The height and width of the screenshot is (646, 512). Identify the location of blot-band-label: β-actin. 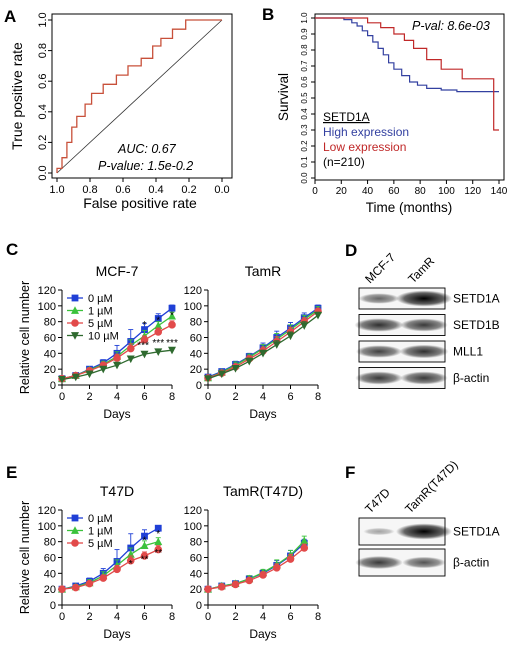
(471, 563).